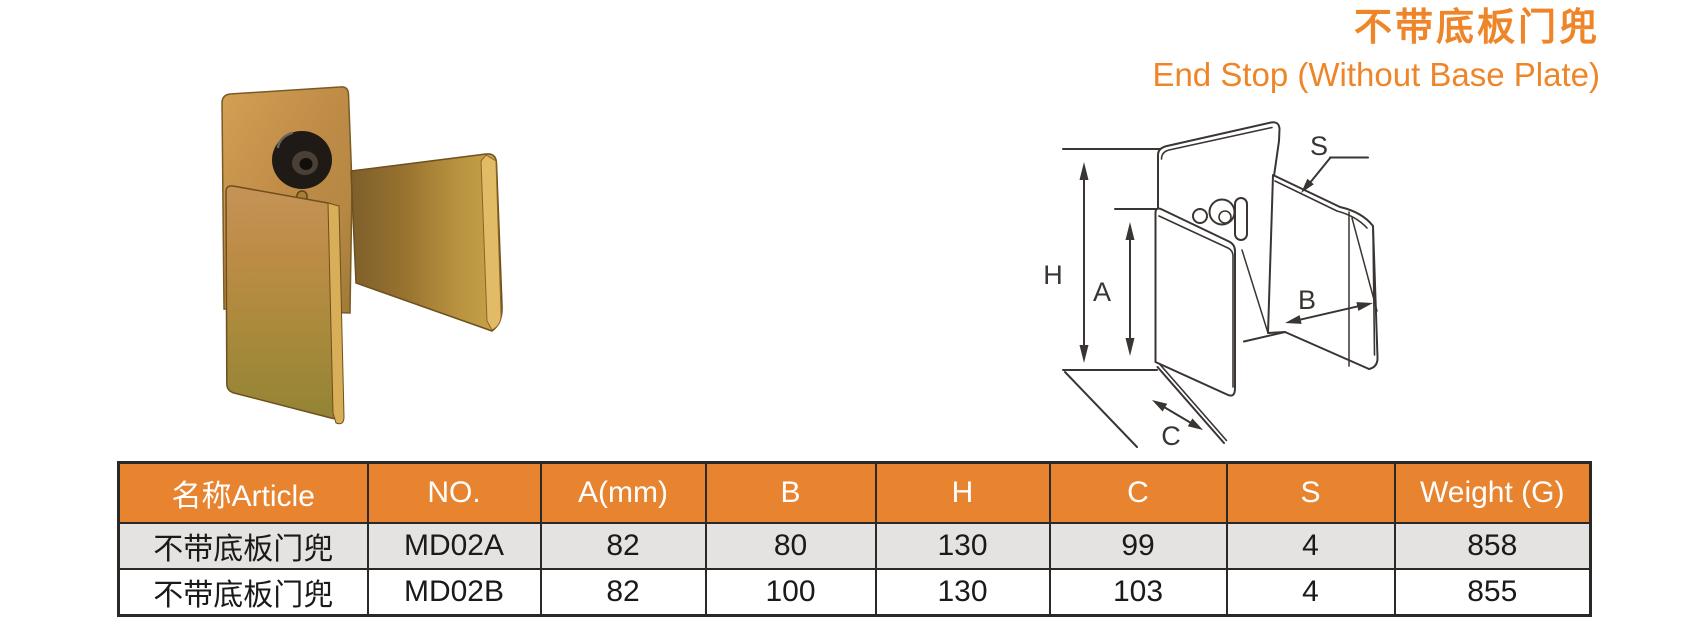 The image size is (1699, 631). What do you see at coordinates (1374, 292) in the screenshot?
I see `right-plate-thickness-right` at bounding box center [1374, 292].